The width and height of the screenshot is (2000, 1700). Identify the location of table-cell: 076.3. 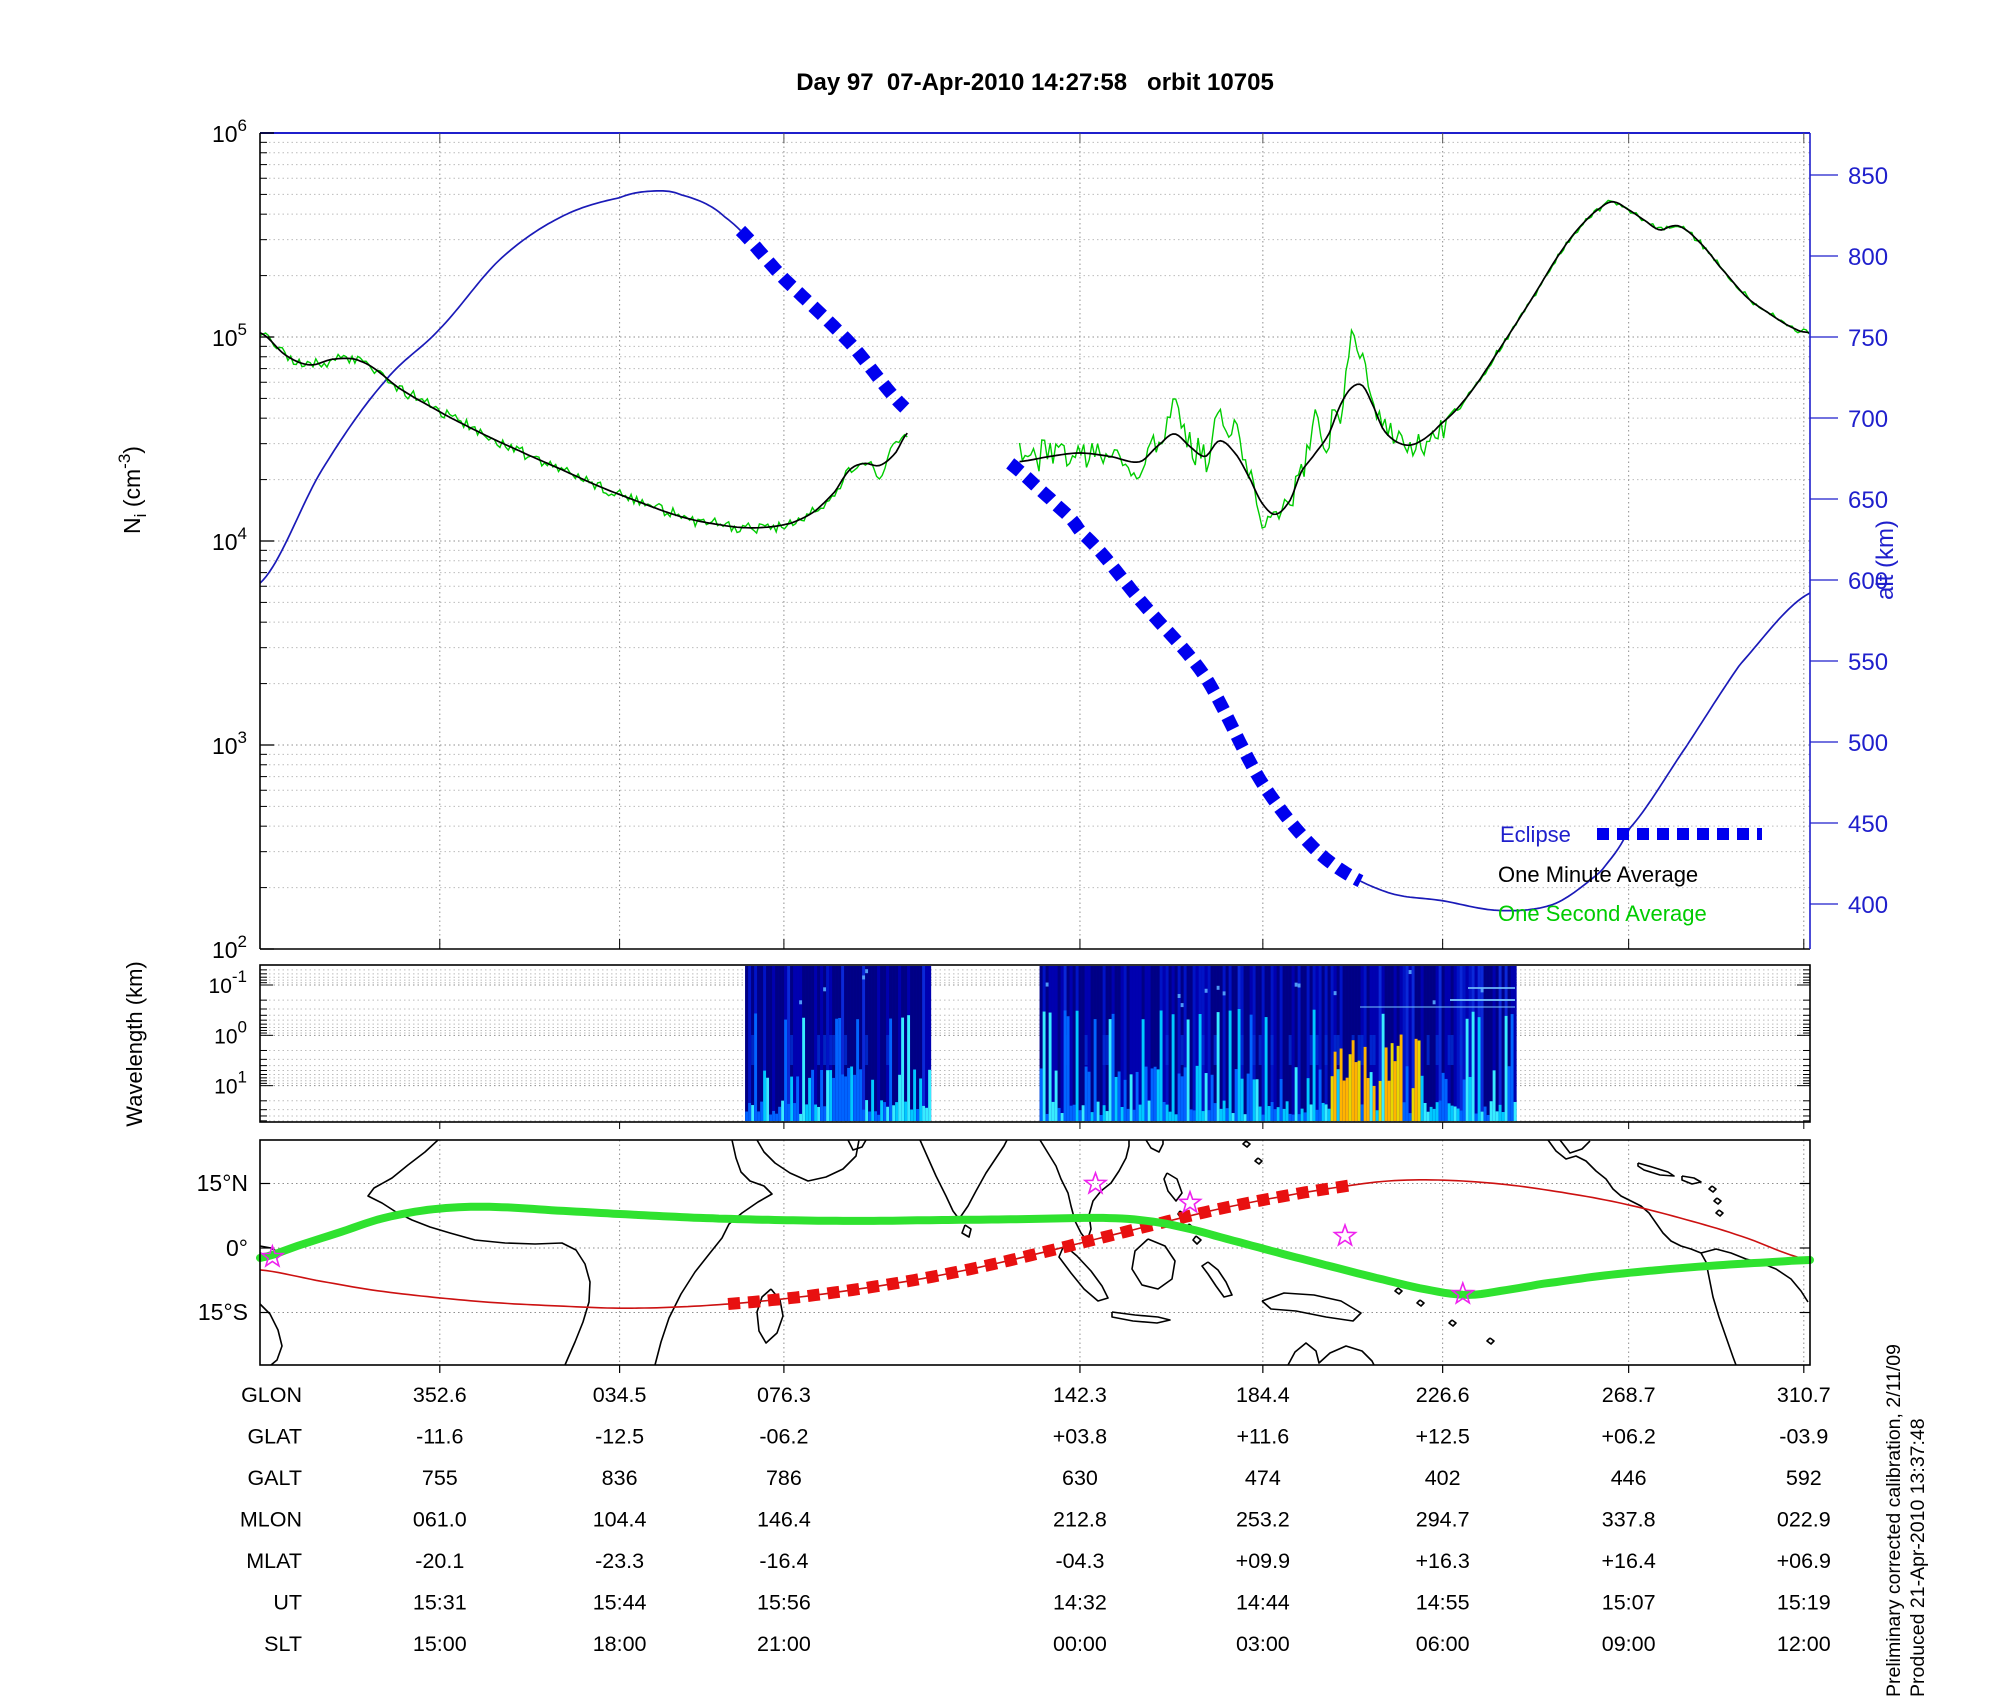
(784, 1395).